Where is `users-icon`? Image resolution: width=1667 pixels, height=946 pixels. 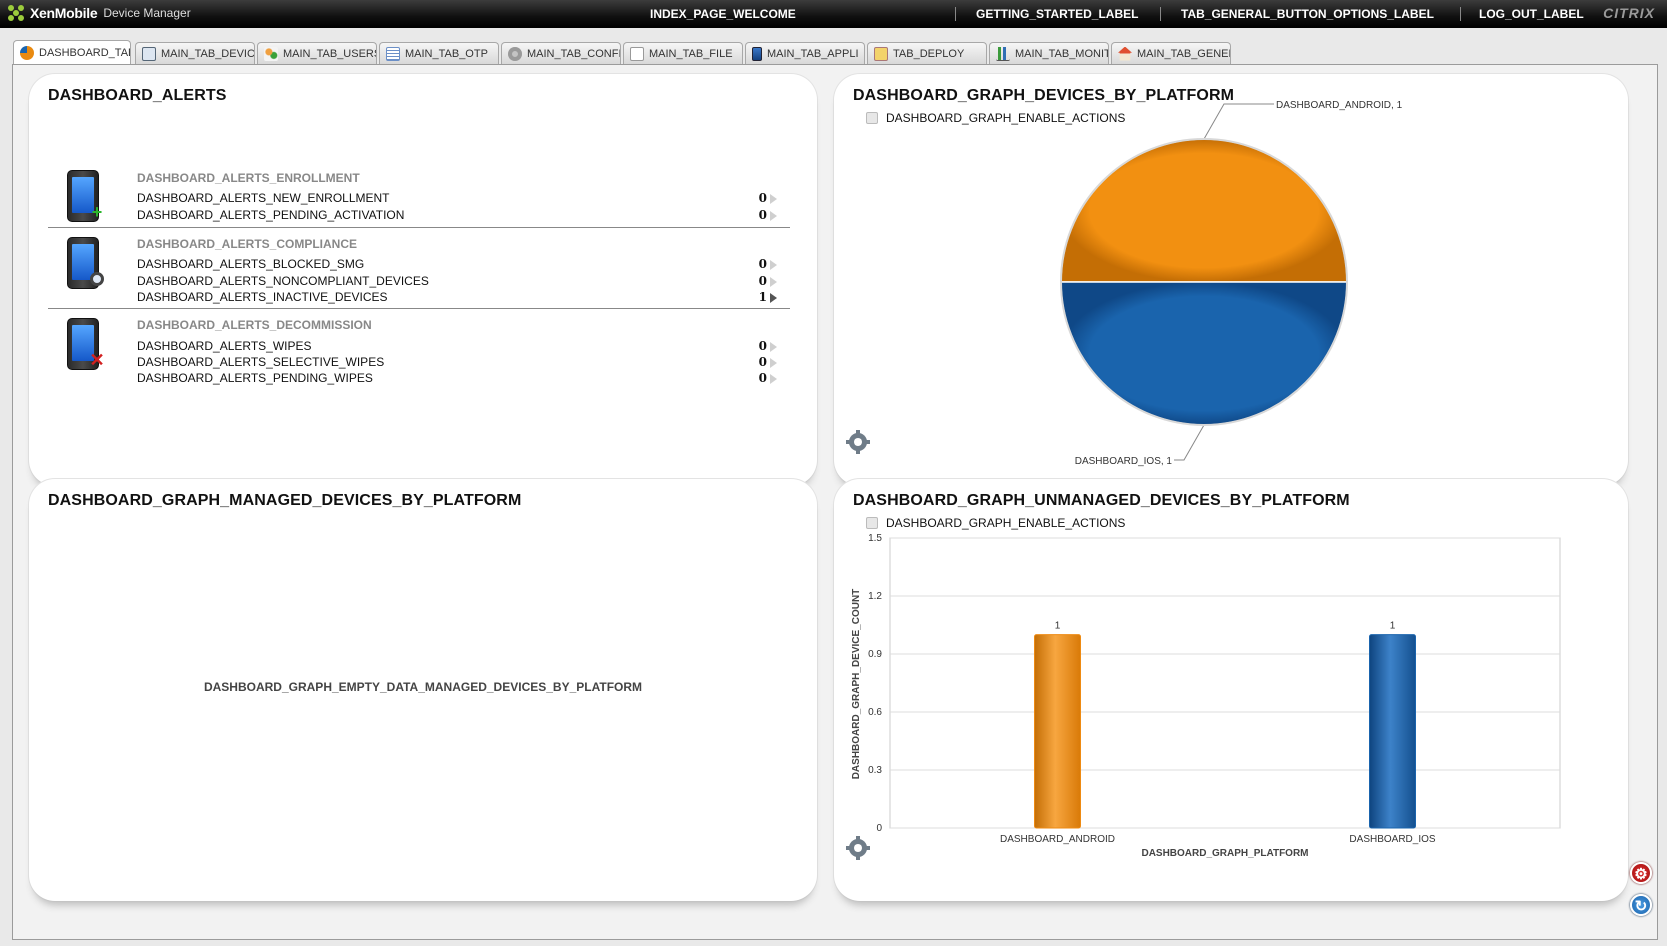 users-icon is located at coordinates (271, 53).